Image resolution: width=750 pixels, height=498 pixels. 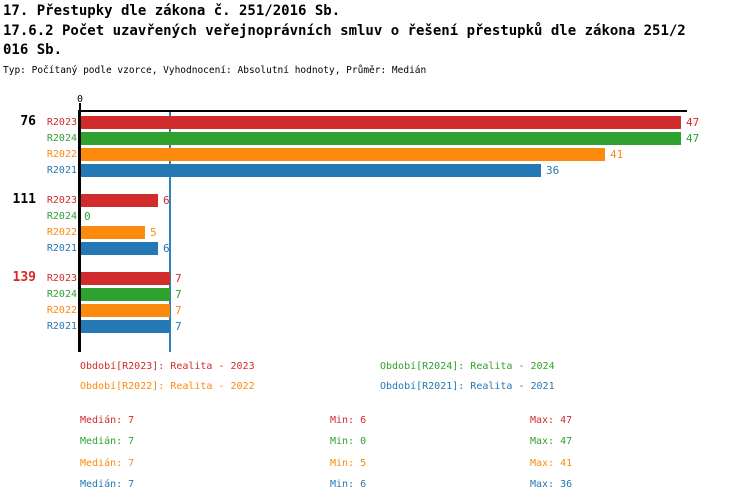 What do you see at coordinates (80, 99) in the screenshot?
I see `axis-origin-label: 0` at bounding box center [80, 99].